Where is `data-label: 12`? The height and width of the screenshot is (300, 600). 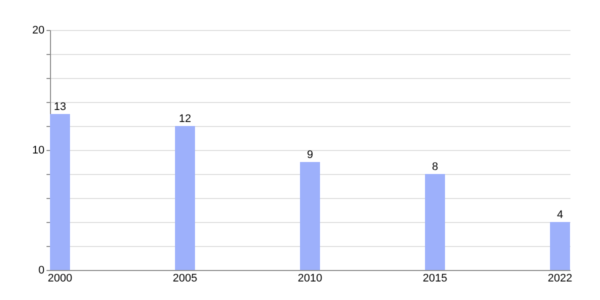
data-label: 12 is located at coordinates (185, 119).